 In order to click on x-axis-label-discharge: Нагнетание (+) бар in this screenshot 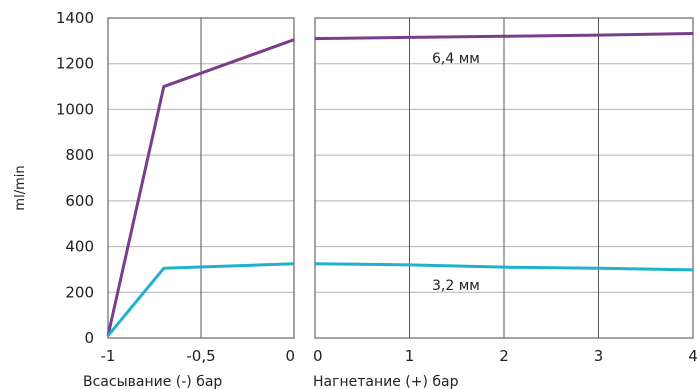, I will do `click(386, 381)`.